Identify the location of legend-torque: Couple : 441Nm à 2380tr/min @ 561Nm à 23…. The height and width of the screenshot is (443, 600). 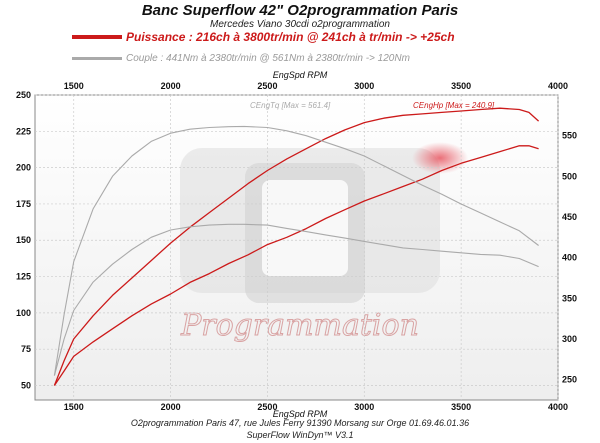
(241, 58).